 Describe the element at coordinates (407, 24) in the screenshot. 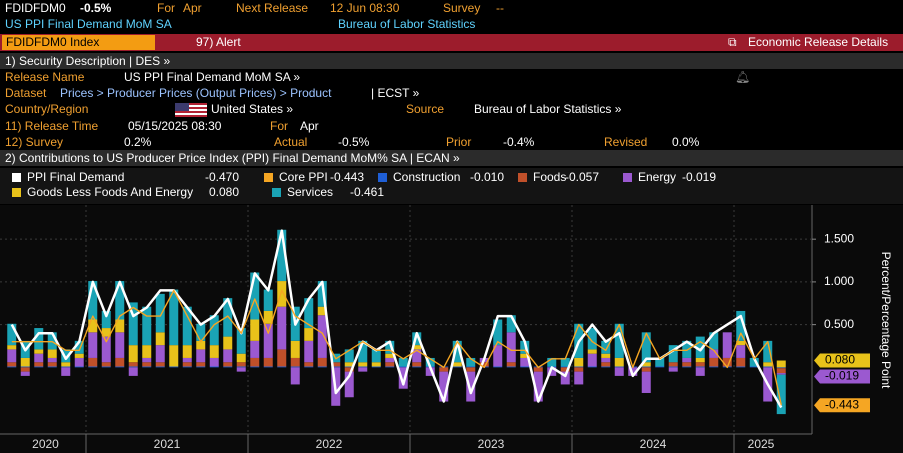

I see `source: Bureau of Labor Statistics` at that location.